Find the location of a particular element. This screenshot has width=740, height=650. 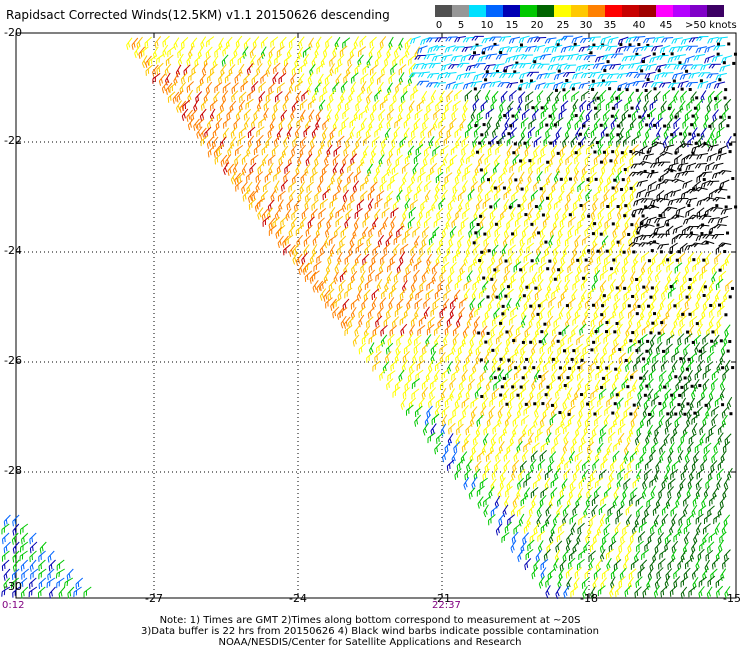

colorbar-label: 10 is located at coordinates (487, 25).